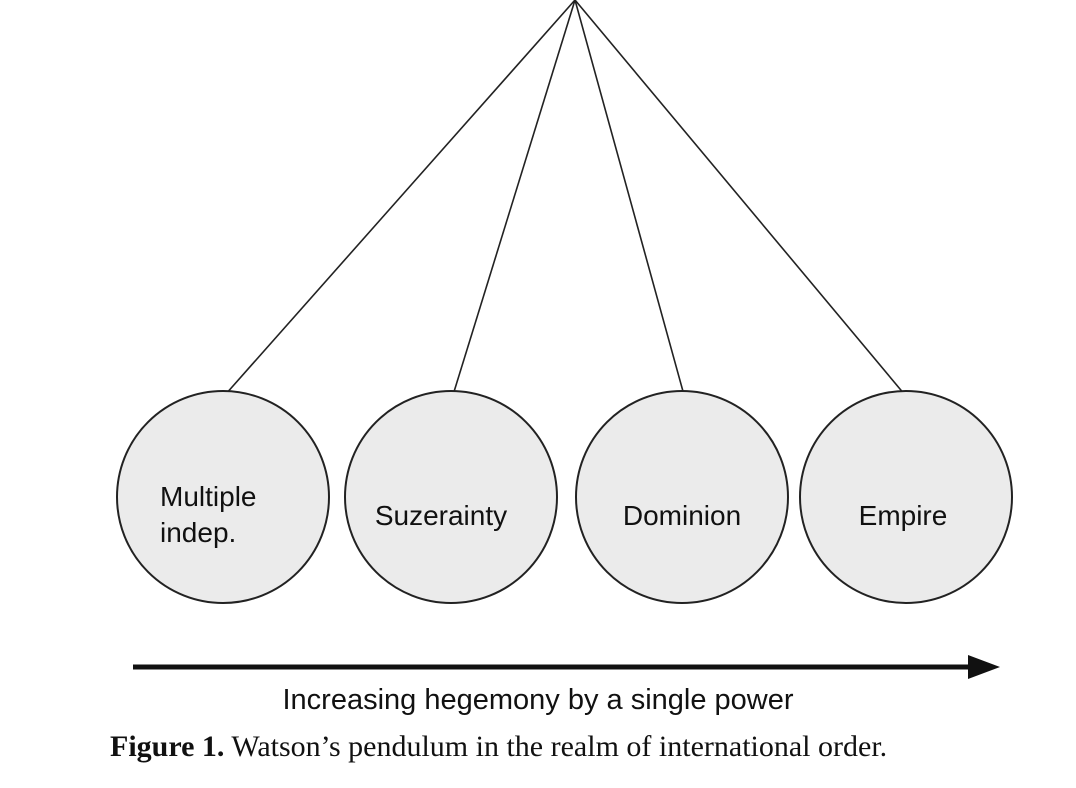 This screenshot has height=788, width=1076. What do you see at coordinates (167, 746) in the screenshot?
I see `figure-caption-label: Figure 1.` at bounding box center [167, 746].